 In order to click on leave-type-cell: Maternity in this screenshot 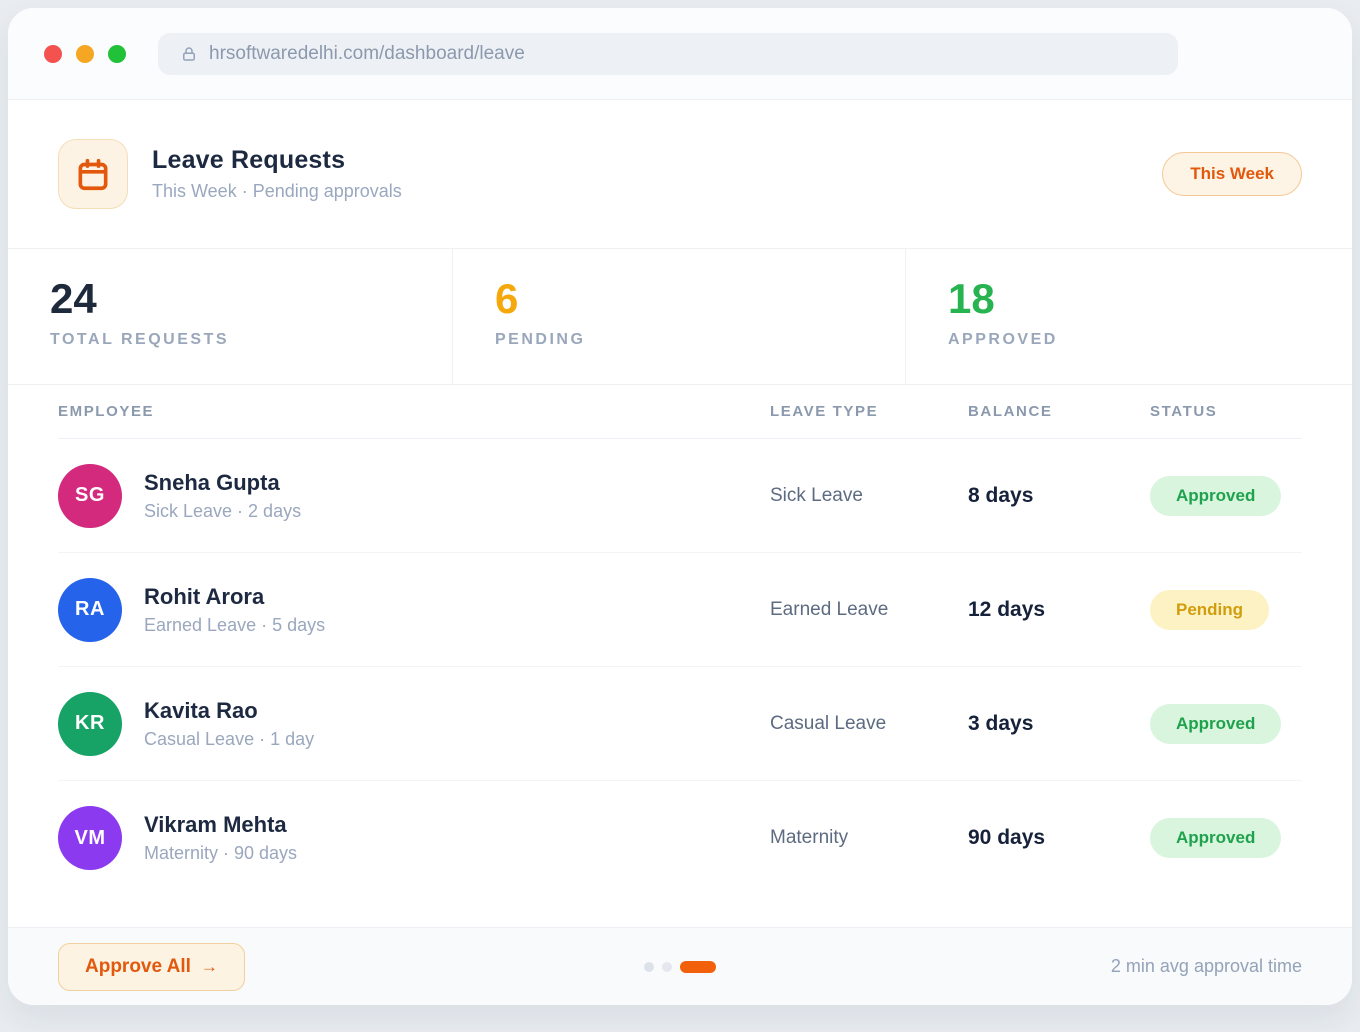, I will do `click(809, 837)`.